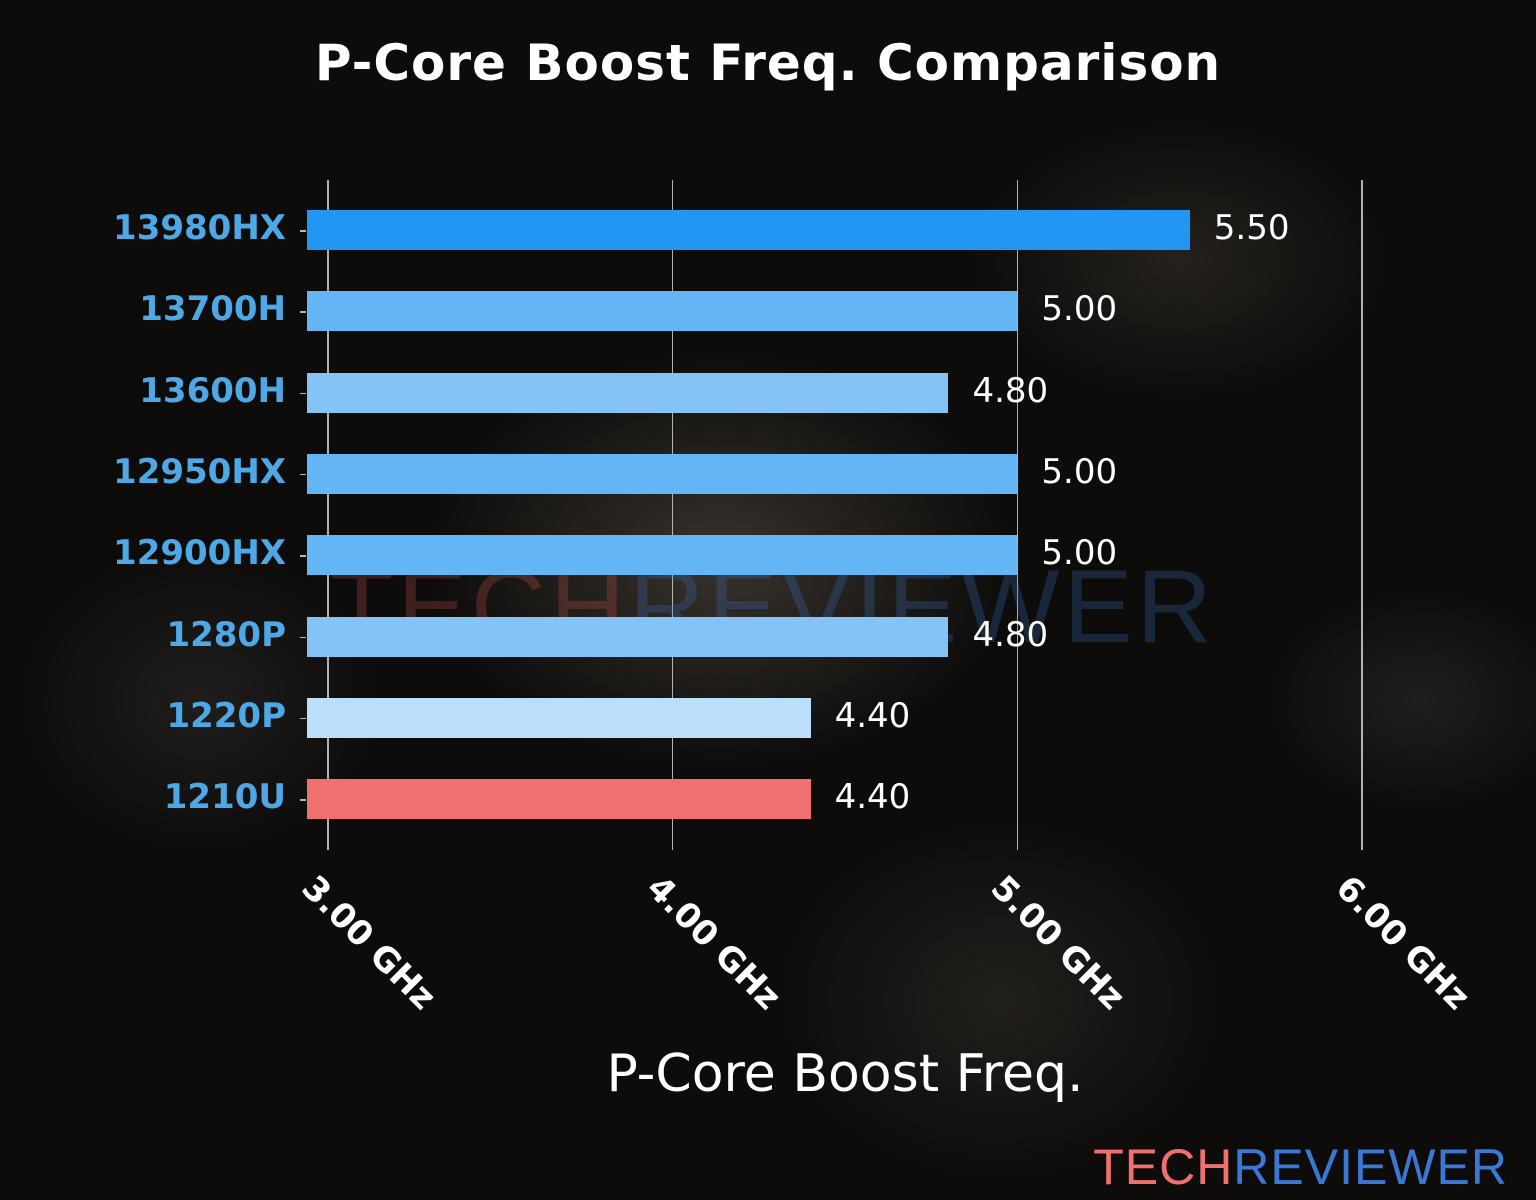 The width and height of the screenshot is (1536, 1200). Describe the element at coordinates (748, 230) in the screenshot. I see `bar-13980hx` at that location.